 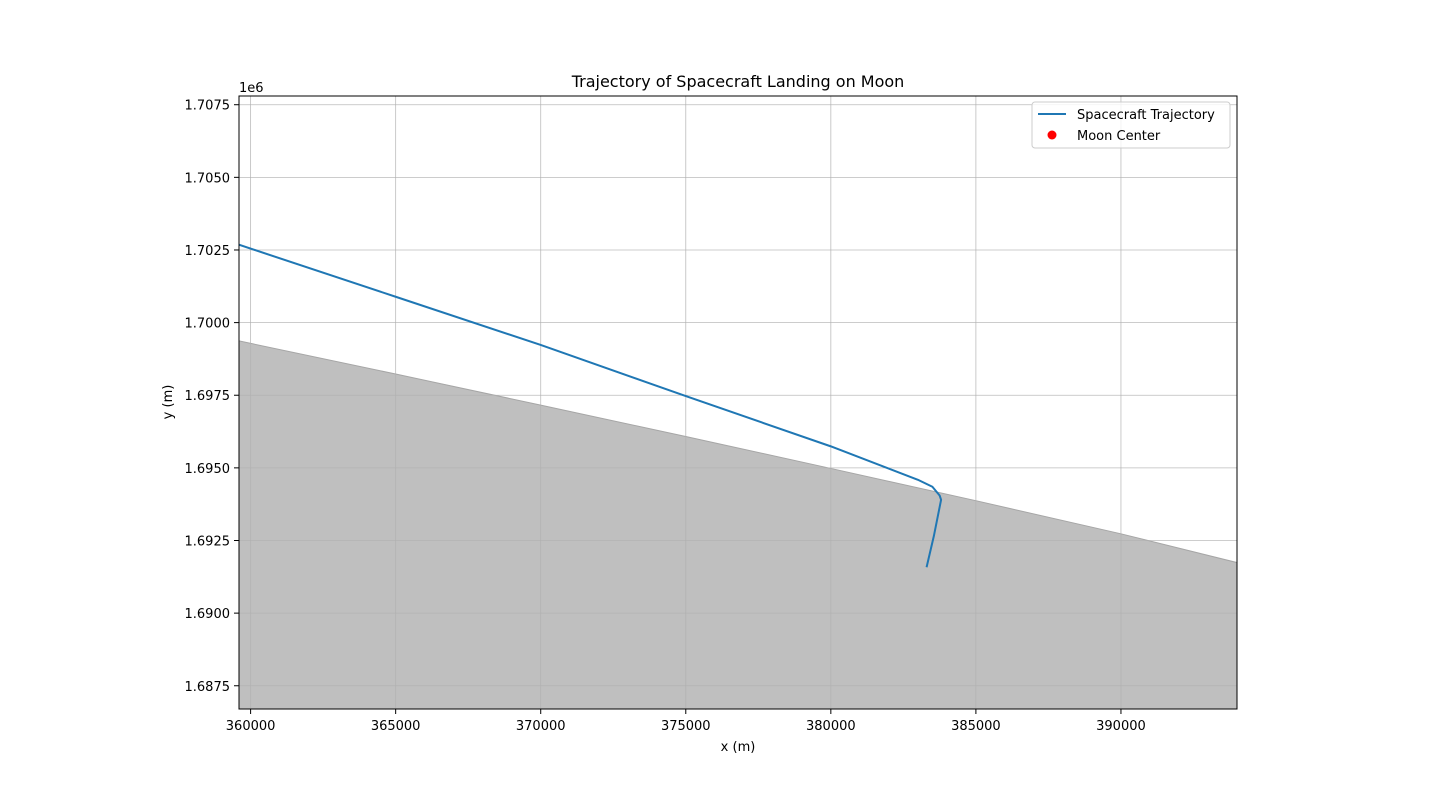 I want to click on x-tick-label: 390000, so click(x=1121, y=726).